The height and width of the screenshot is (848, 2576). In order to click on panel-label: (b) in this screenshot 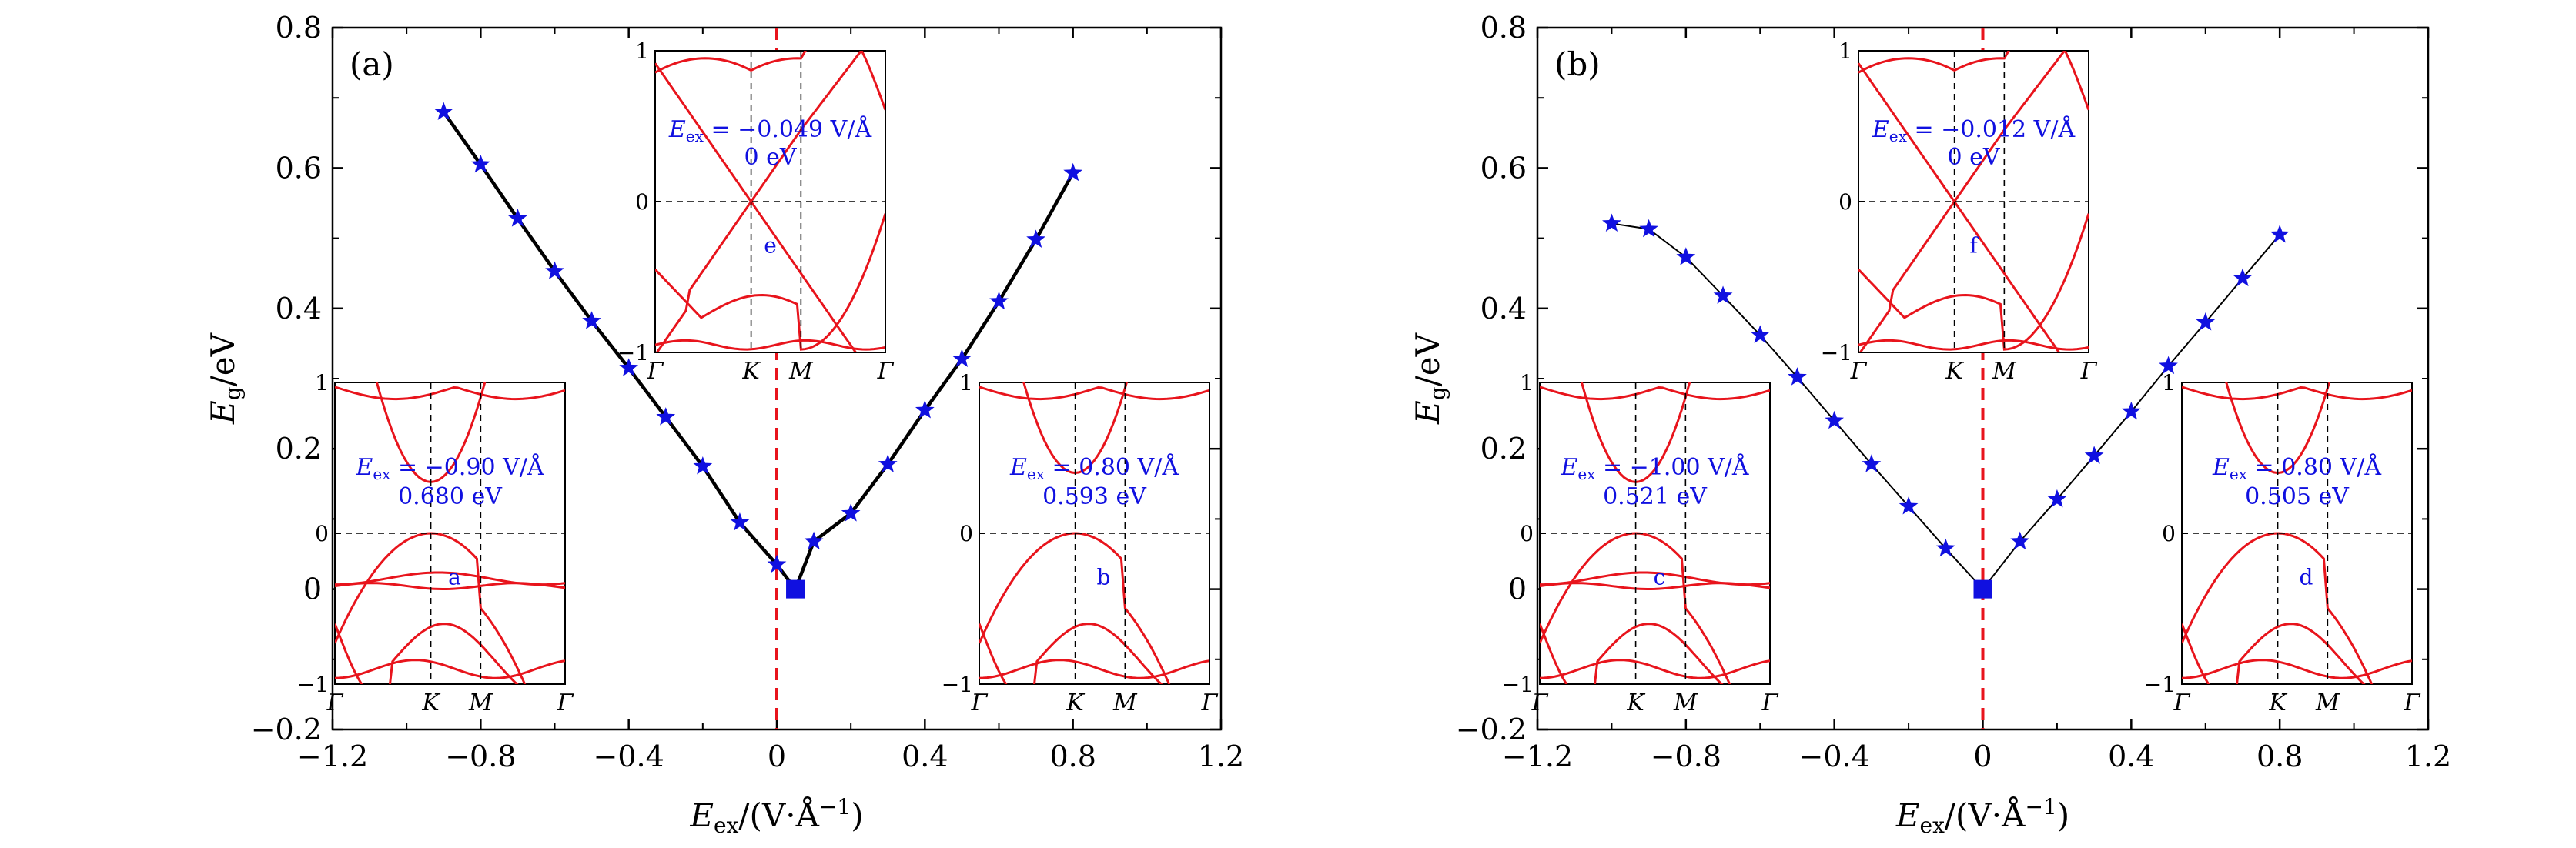, I will do `click(1577, 64)`.